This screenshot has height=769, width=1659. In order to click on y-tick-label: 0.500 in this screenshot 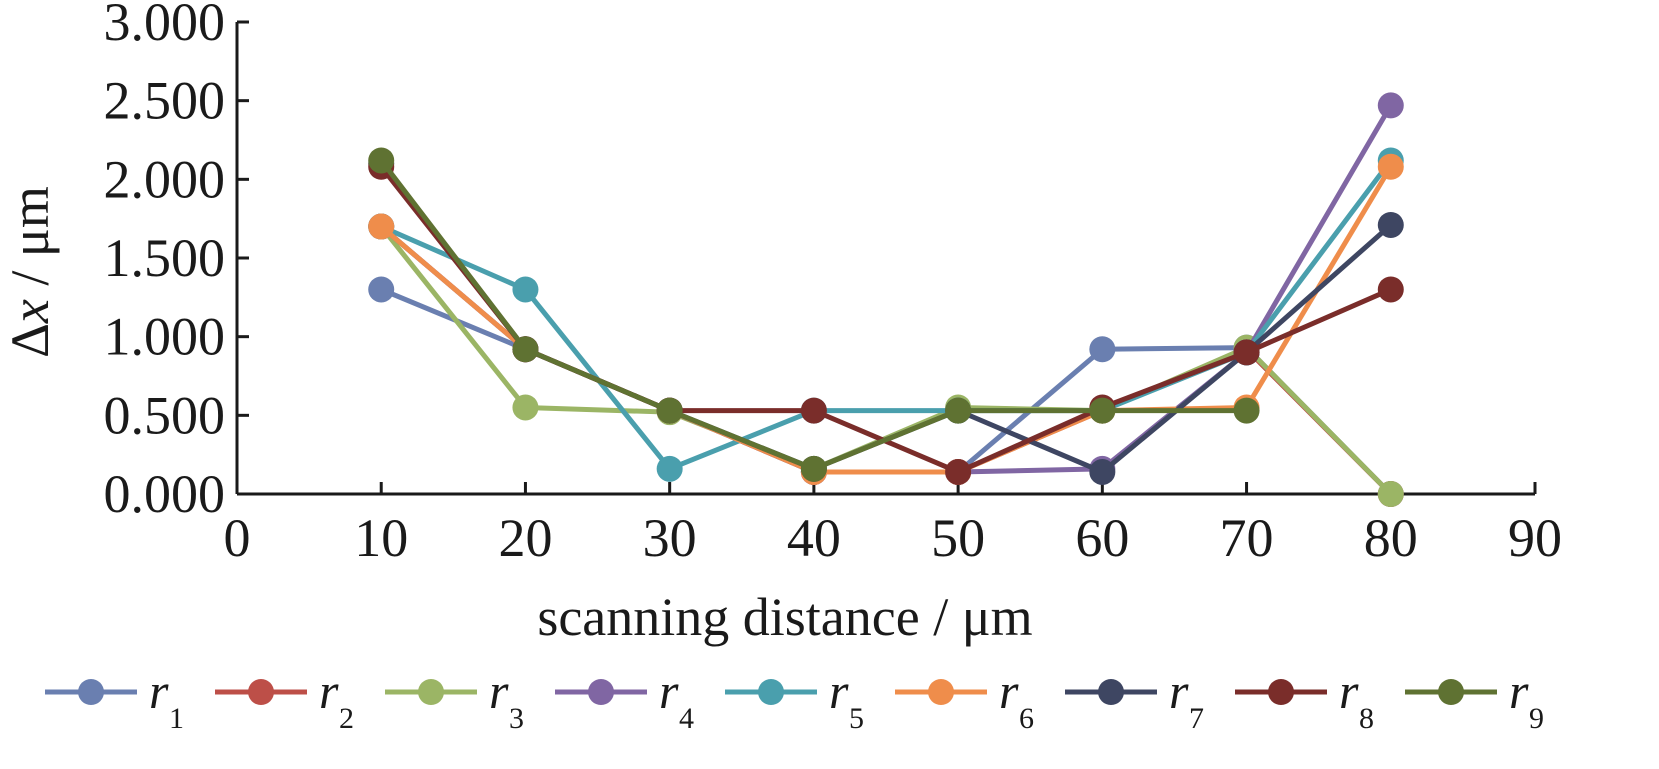, I will do `click(165, 415)`.